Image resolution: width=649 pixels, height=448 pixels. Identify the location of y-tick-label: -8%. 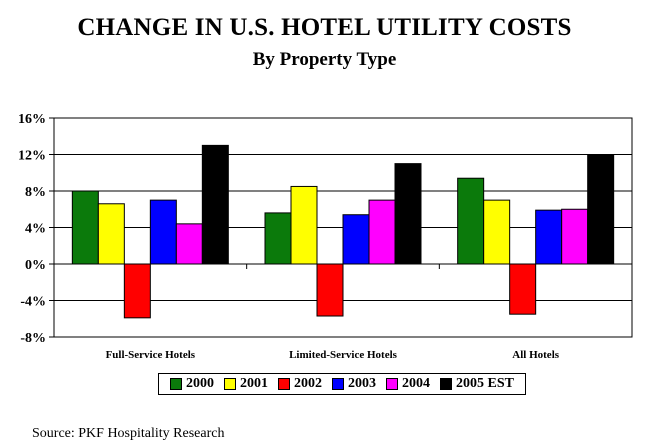
(33, 338).